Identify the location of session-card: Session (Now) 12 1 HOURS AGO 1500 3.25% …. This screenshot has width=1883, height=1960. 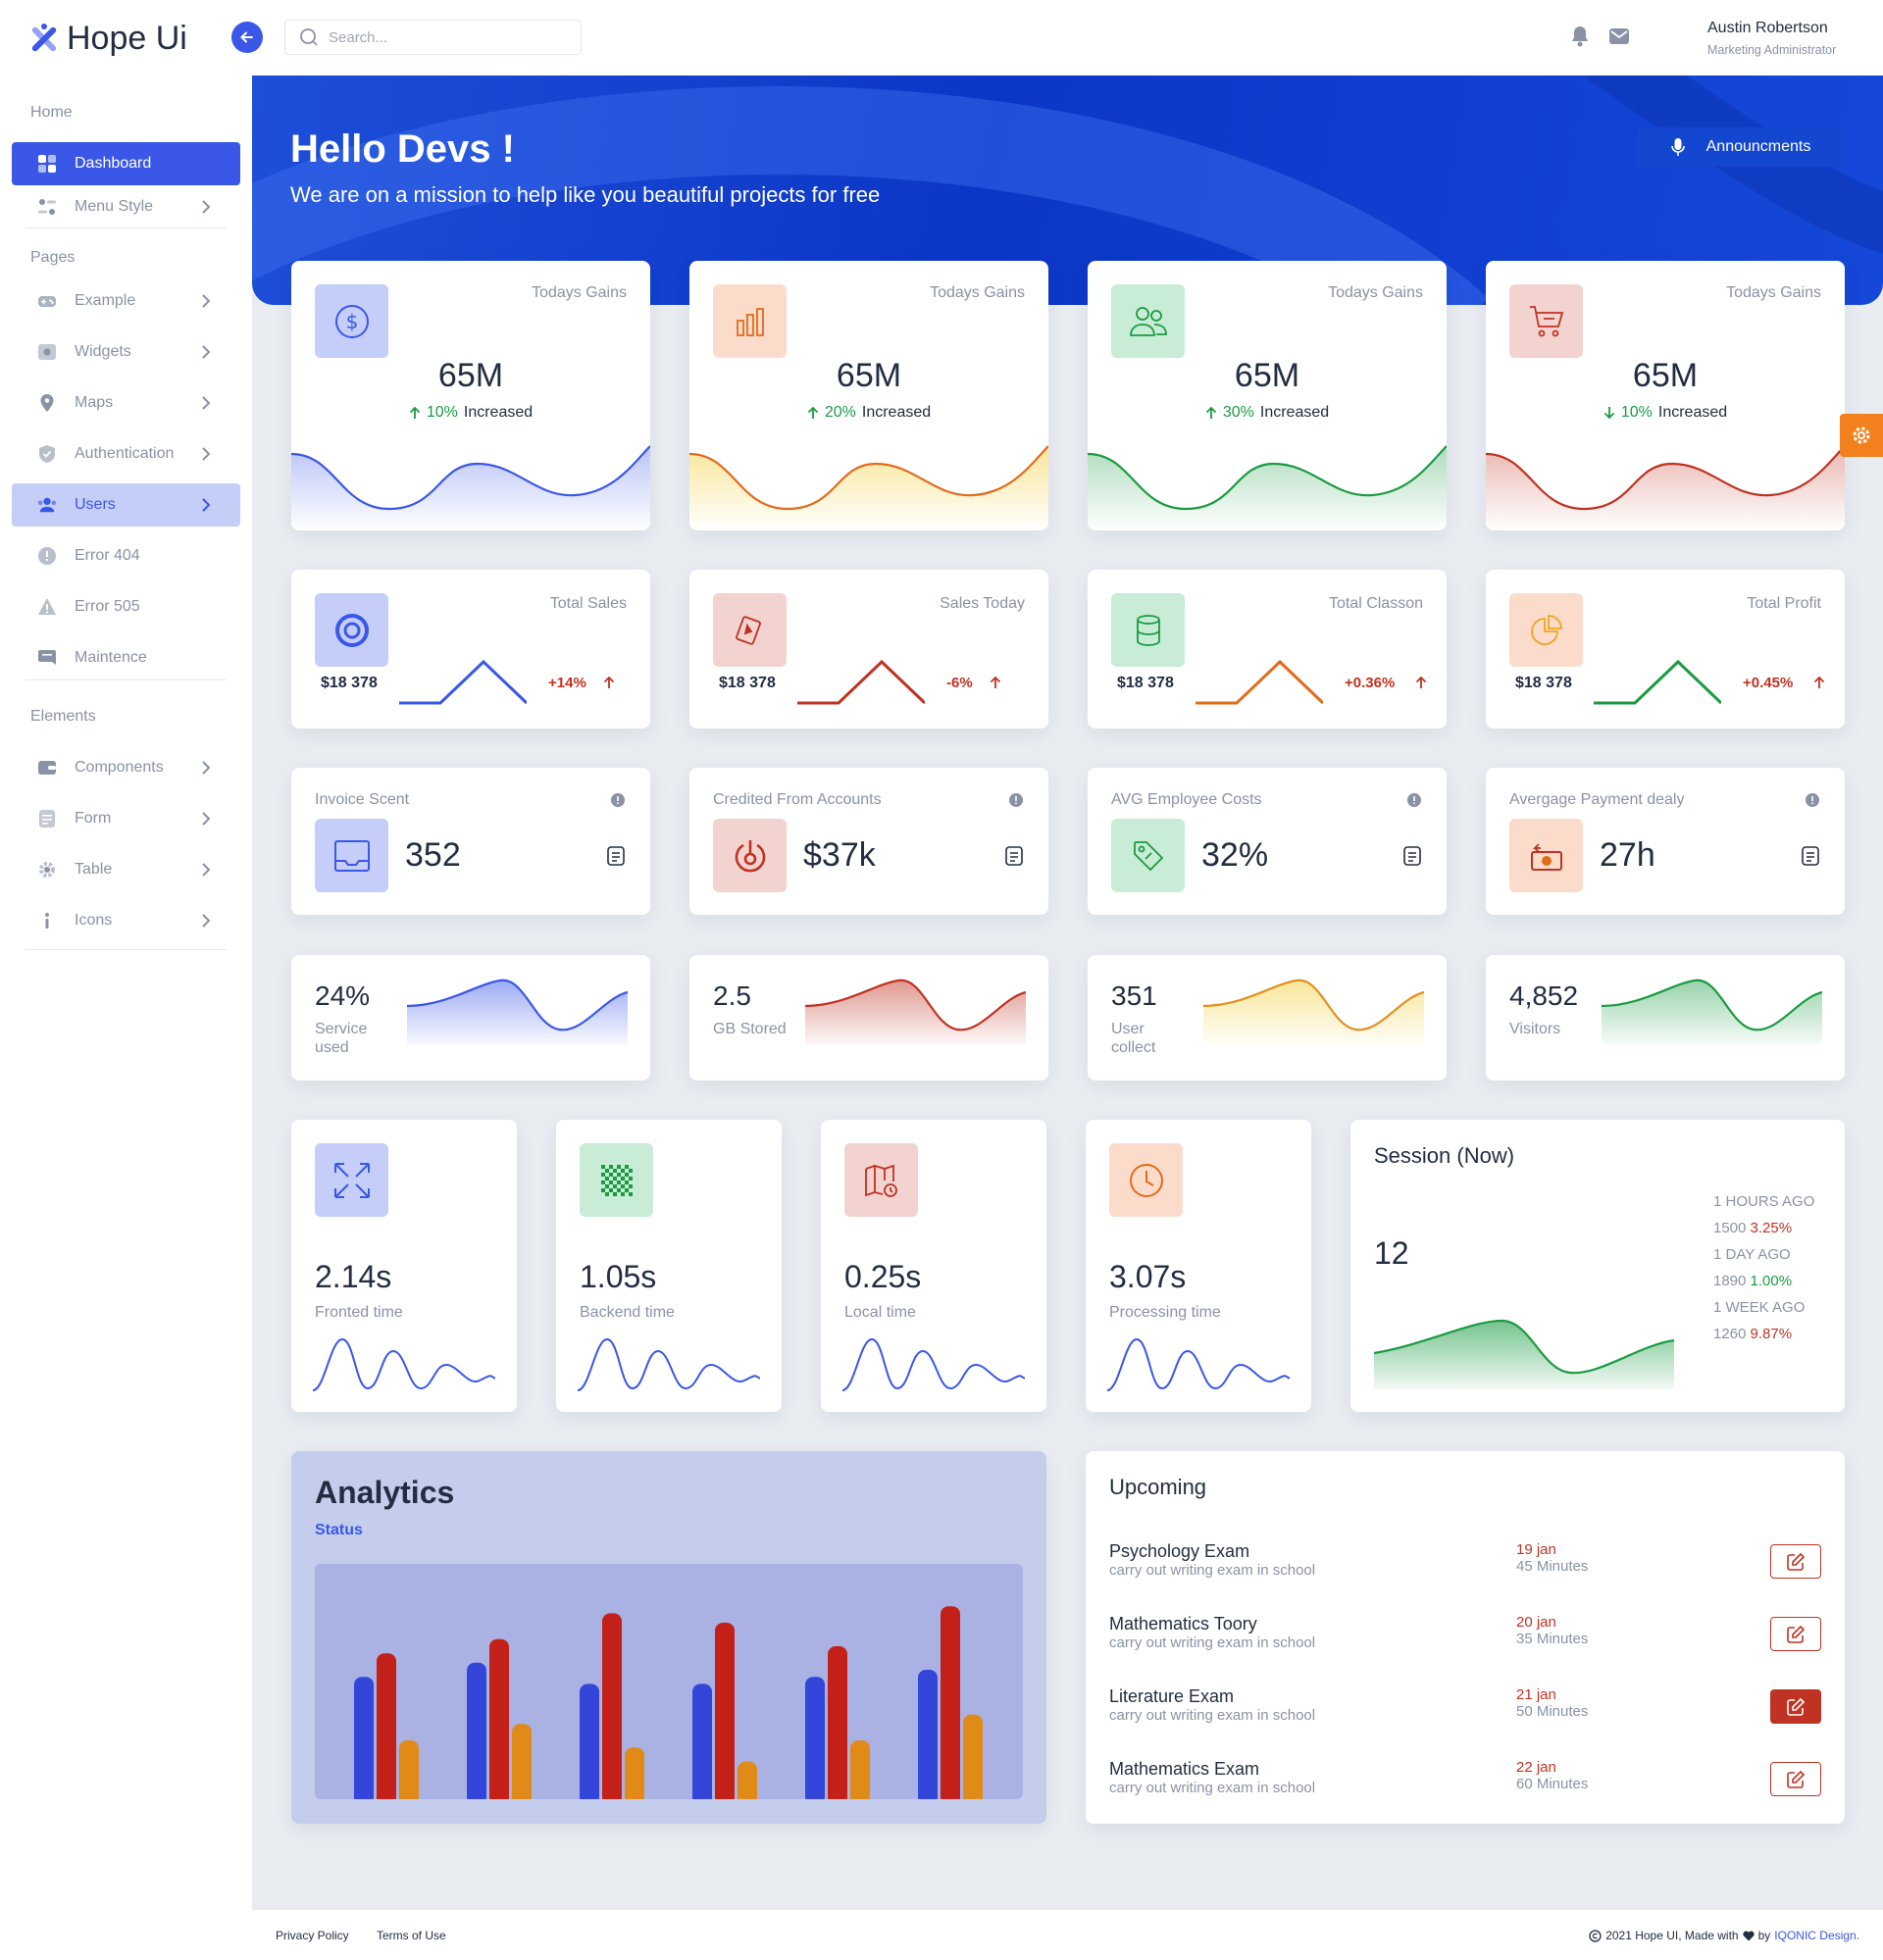
(1597, 1266).